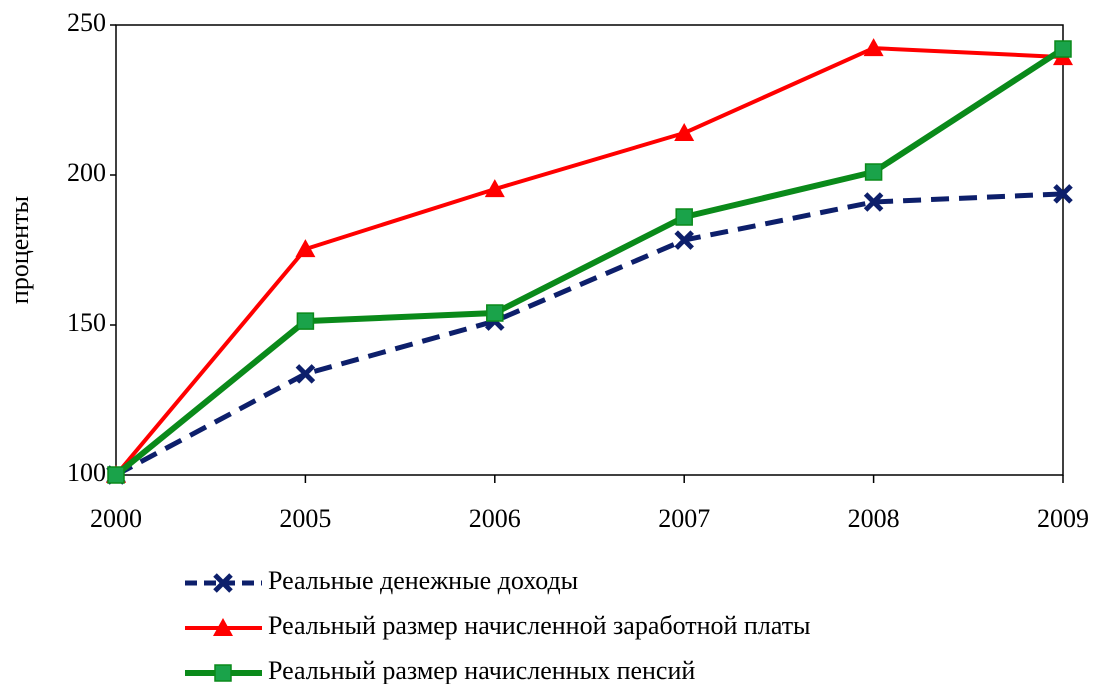 The image size is (1097, 684). I want to click on y-tick-label: 250, so click(86, 22).